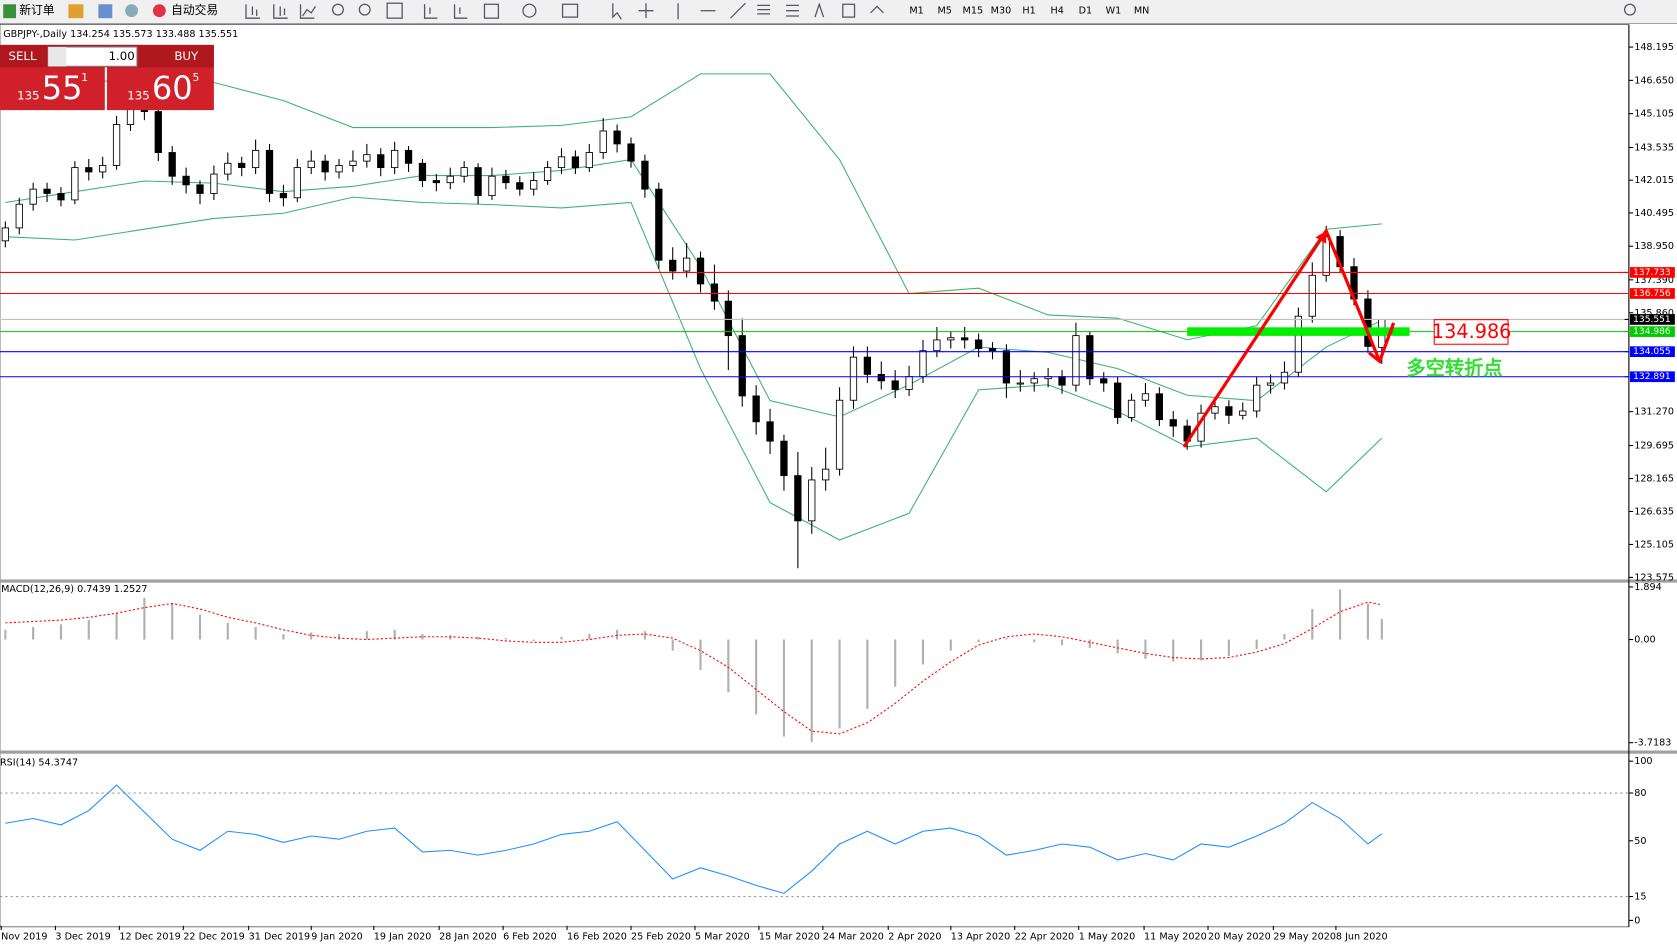 This screenshot has height=944, width=1677. What do you see at coordinates (364, 9) in the screenshot?
I see `zoom-out` at bounding box center [364, 9].